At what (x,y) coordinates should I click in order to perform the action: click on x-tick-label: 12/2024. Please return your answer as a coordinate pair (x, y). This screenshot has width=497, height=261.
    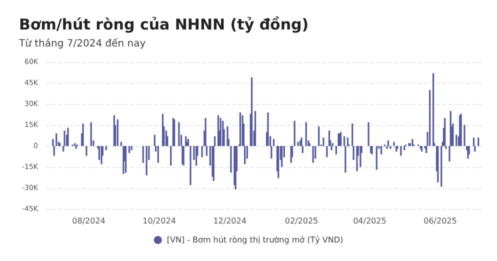
    Looking at the image, I should click on (229, 221).